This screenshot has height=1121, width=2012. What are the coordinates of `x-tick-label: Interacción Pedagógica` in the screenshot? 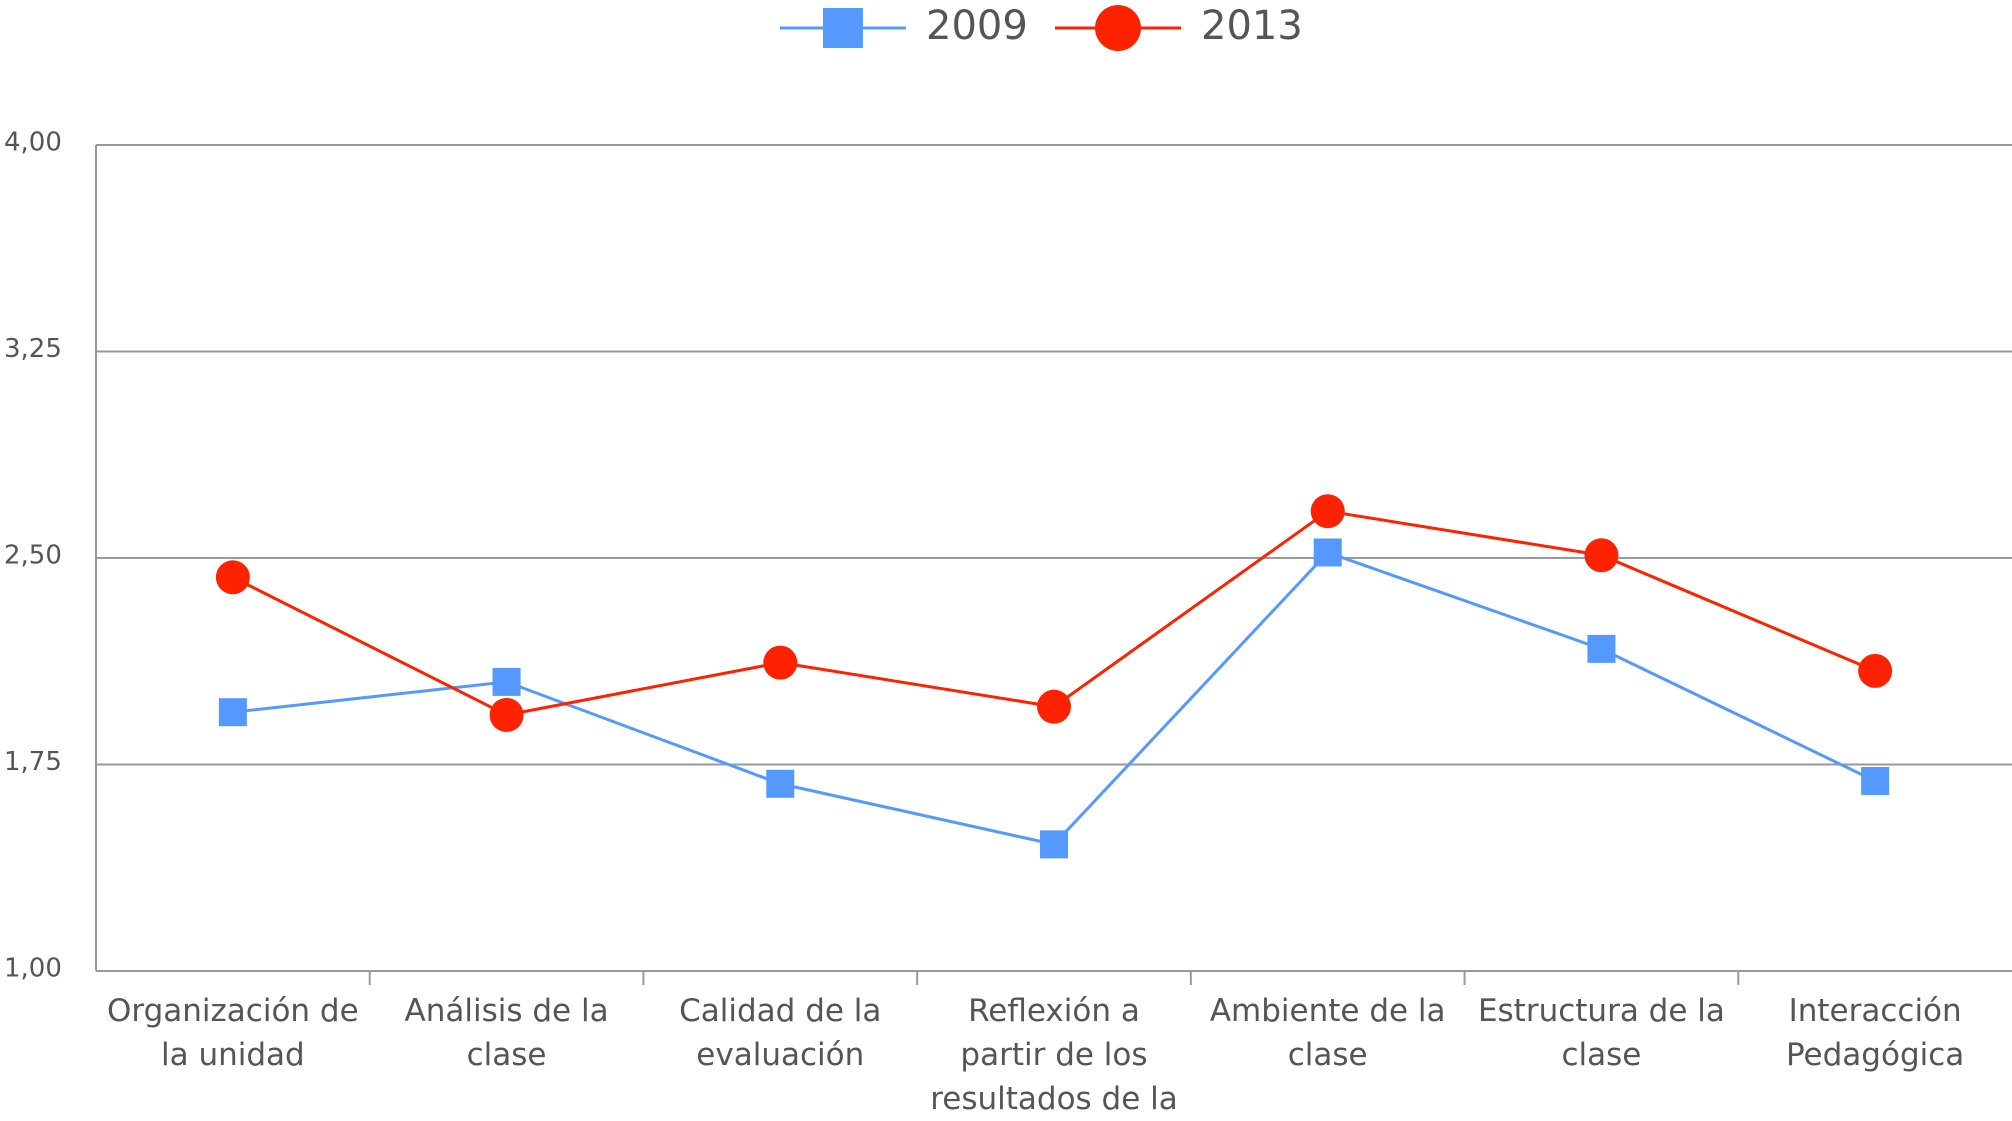 It's located at (1875, 1033).